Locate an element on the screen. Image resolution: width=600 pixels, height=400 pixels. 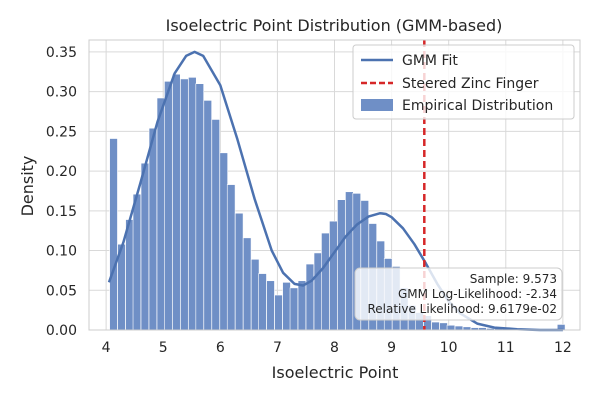
annotation-log-likelihood: GMM Log-Likelihood: -2.34 is located at coordinates (477, 294).